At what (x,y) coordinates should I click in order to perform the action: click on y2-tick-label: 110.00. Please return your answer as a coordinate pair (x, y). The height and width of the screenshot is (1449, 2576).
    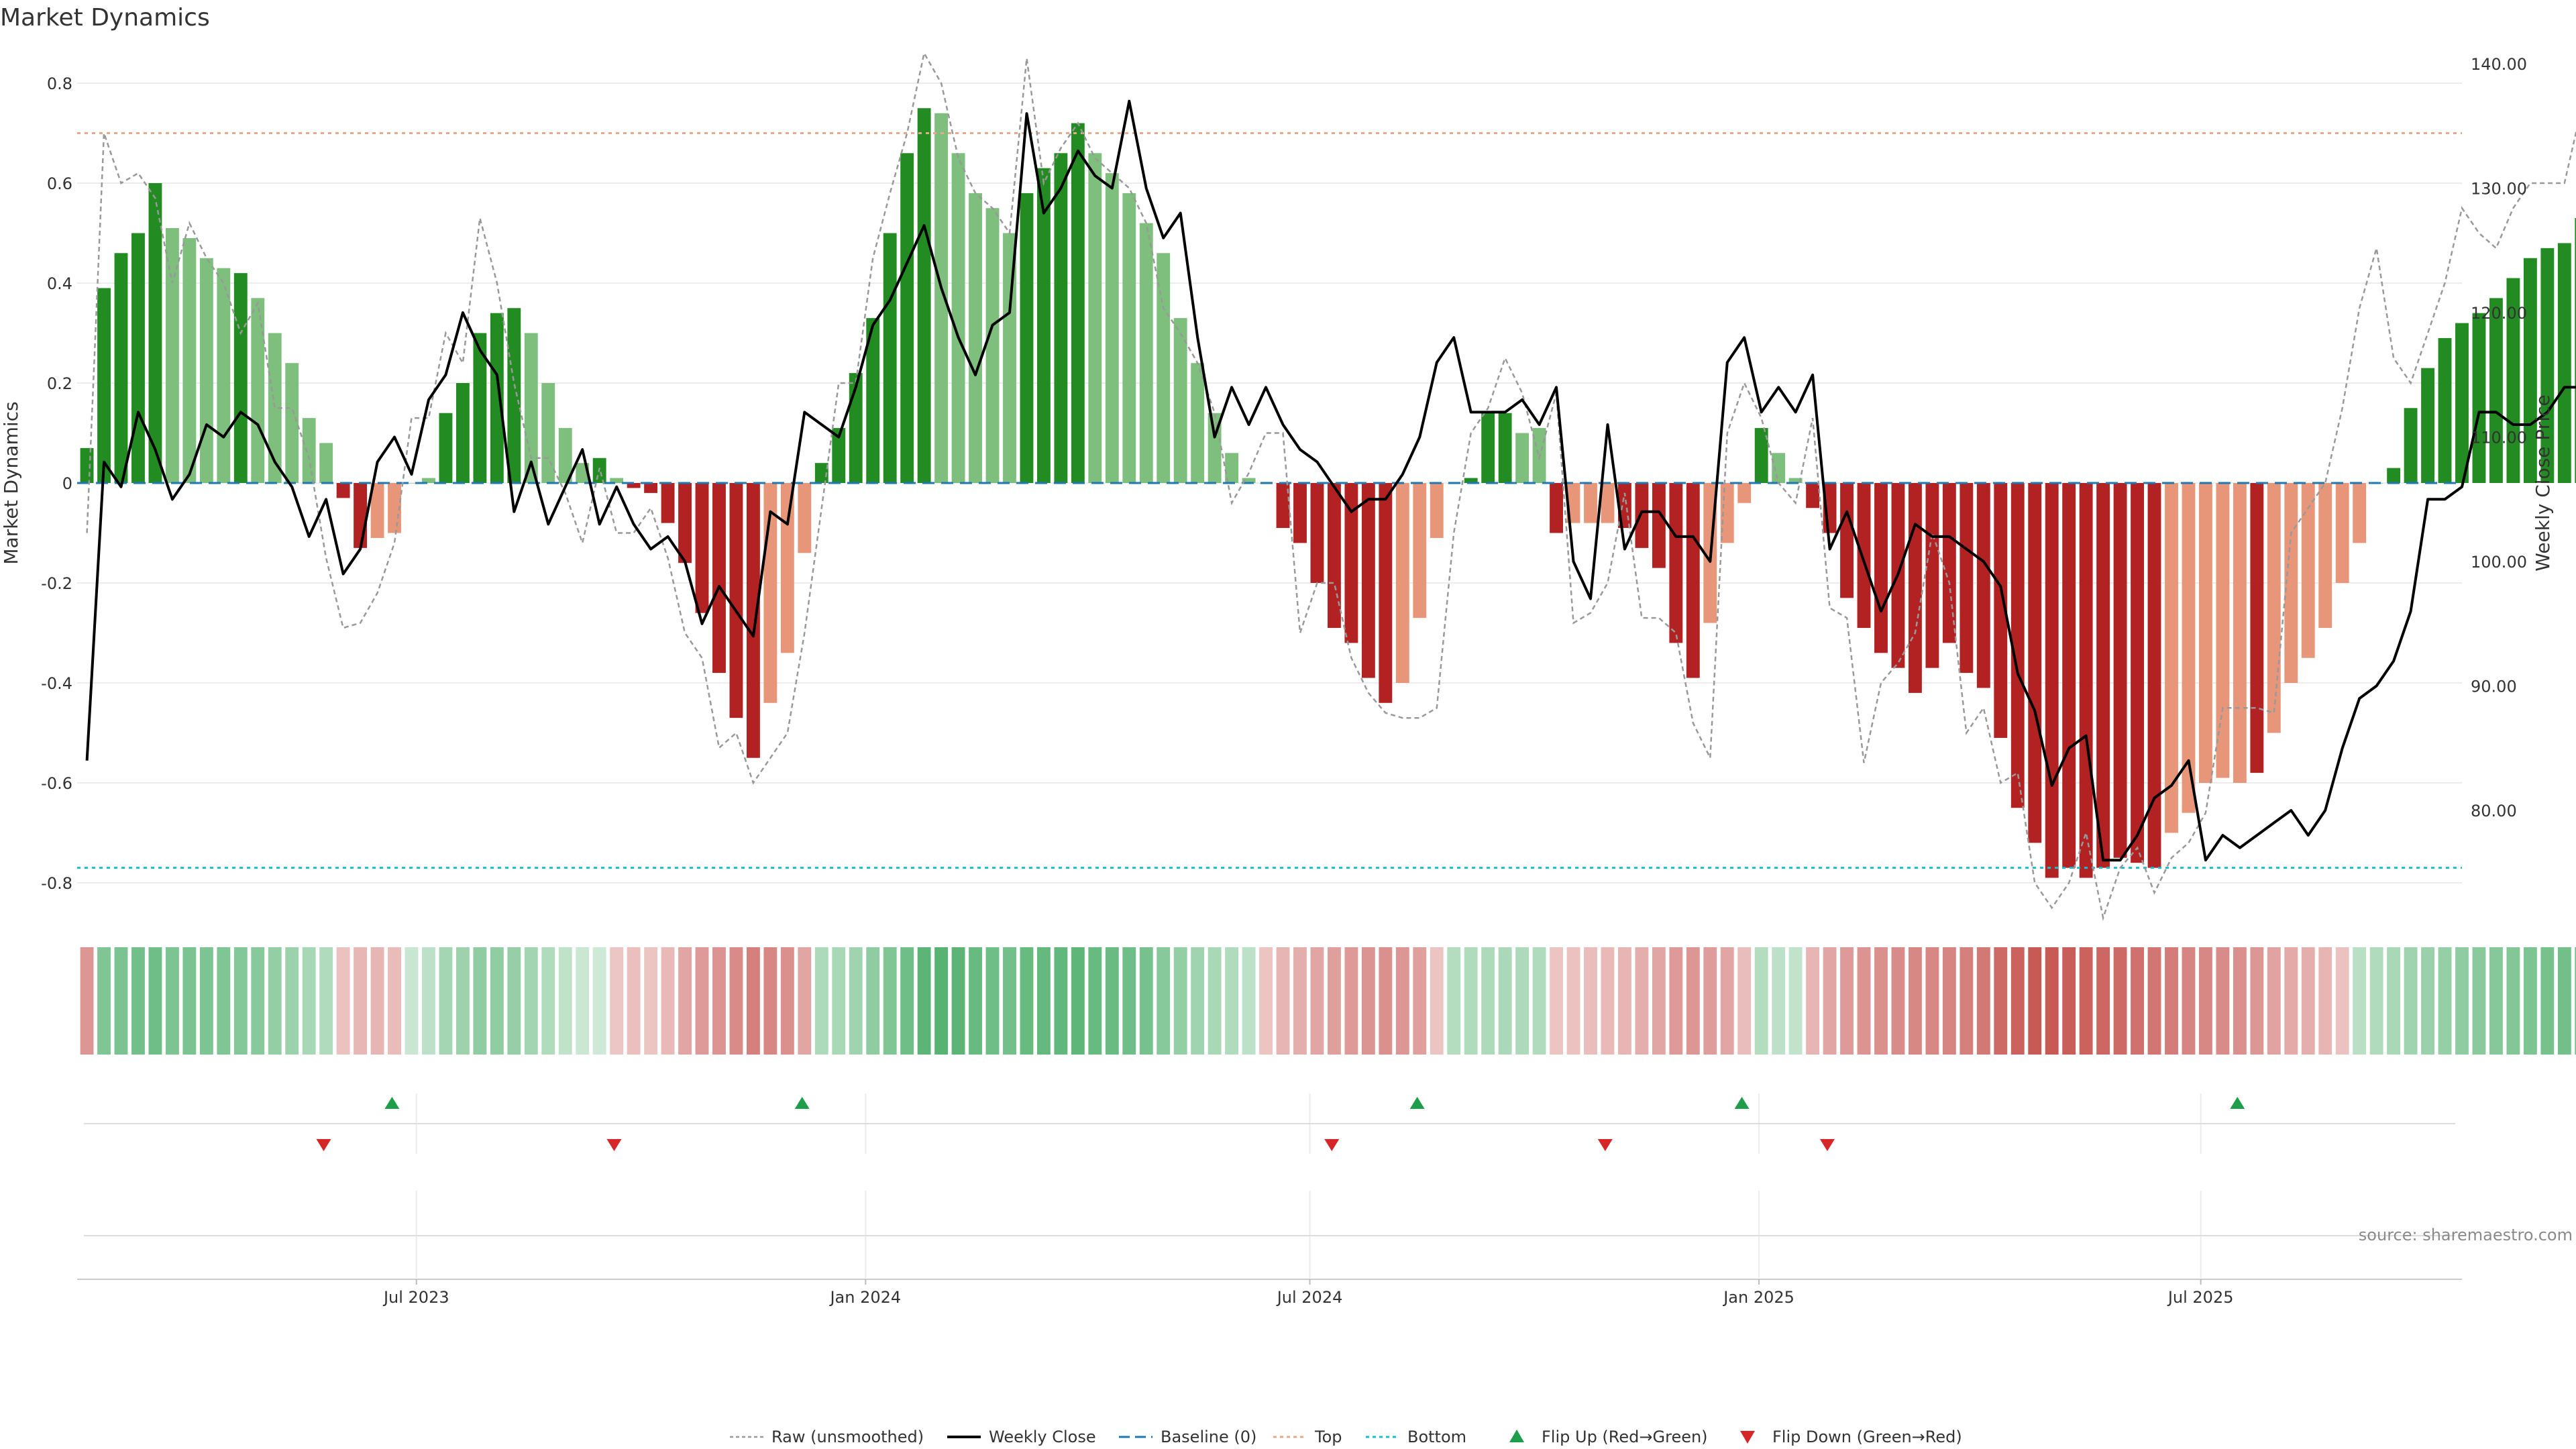
    Looking at the image, I should click on (2499, 438).